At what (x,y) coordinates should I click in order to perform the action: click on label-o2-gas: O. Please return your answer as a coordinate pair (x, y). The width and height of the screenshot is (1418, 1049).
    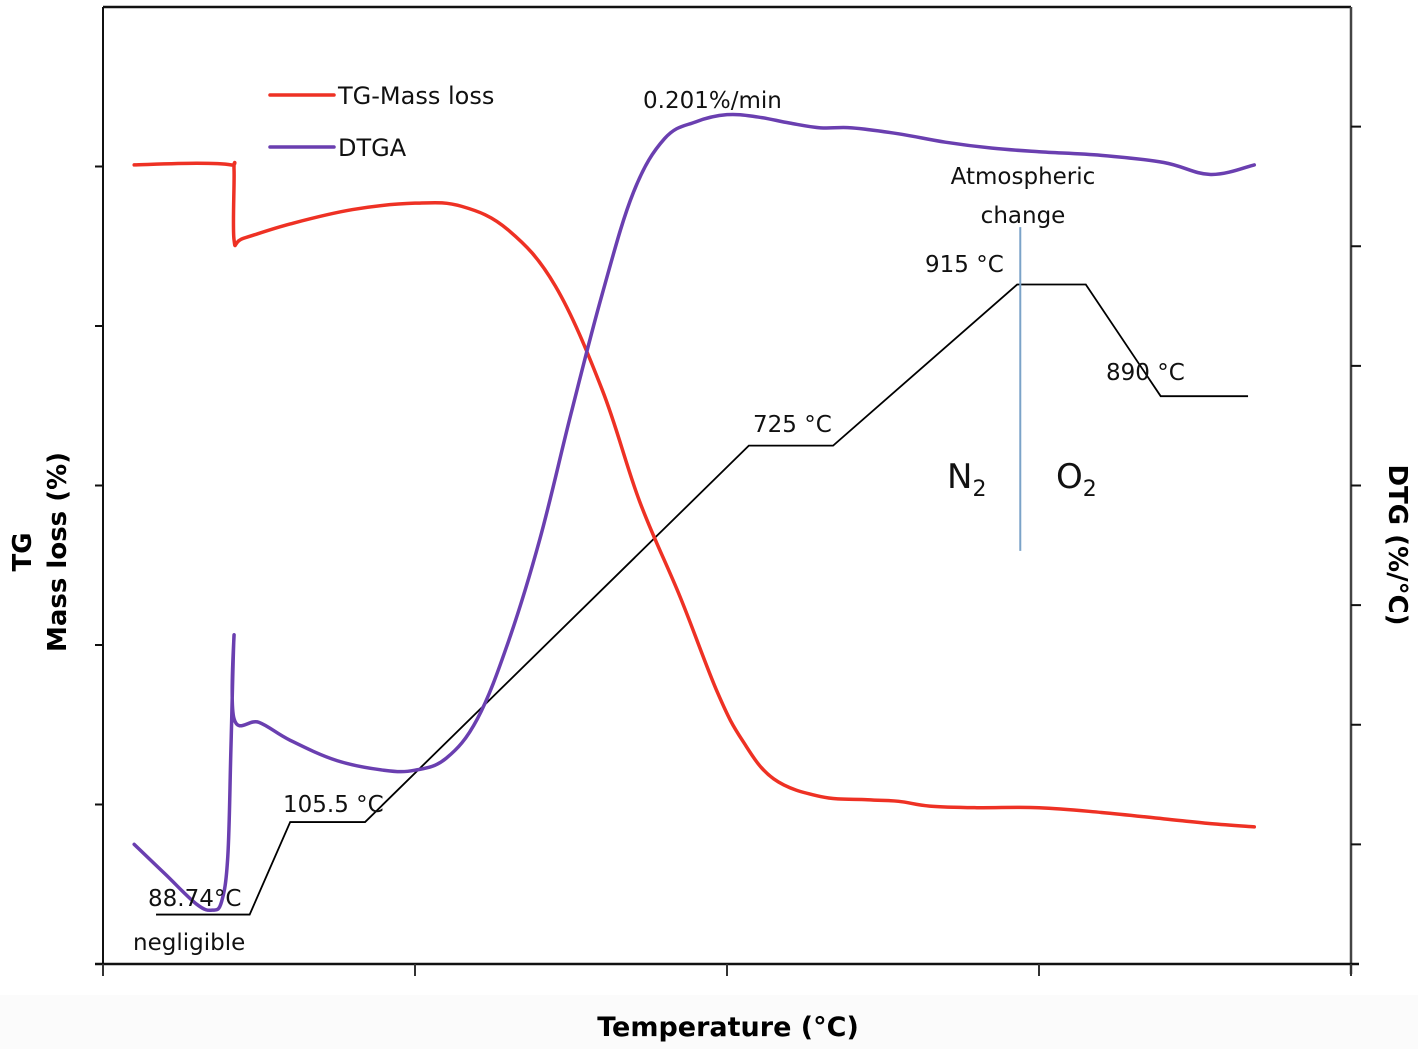
    Looking at the image, I should click on (1069, 477).